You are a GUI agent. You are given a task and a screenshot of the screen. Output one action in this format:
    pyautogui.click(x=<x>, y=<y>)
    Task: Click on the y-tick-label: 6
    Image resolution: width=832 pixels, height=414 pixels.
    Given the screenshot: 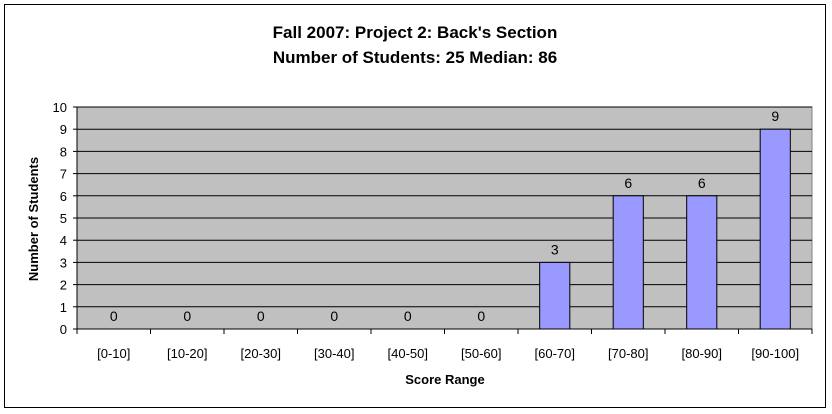 What is the action you would take?
    pyautogui.click(x=63, y=196)
    